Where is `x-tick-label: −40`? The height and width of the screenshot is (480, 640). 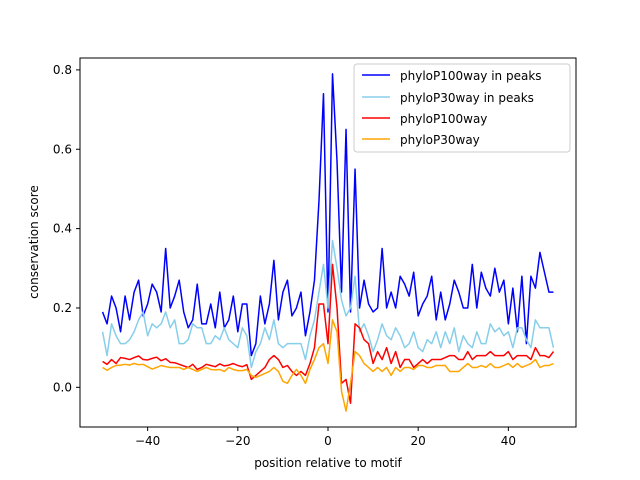 x-tick-label: −40 is located at coordinates (147, 441).